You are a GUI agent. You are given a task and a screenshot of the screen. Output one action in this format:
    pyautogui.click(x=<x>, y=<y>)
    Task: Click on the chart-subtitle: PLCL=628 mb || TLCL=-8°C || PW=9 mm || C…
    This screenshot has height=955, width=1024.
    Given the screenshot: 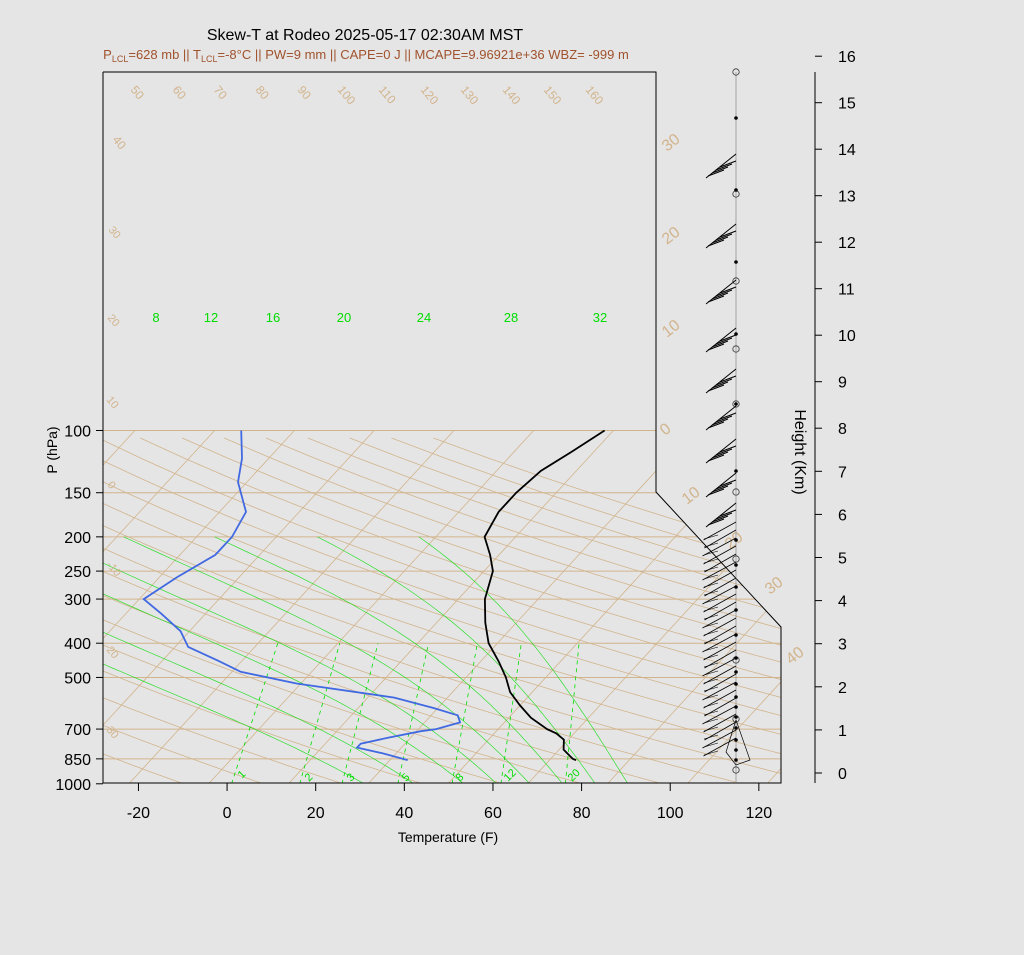 What is the action you would take?
    pyautogui.click(x=366, y=55)
    